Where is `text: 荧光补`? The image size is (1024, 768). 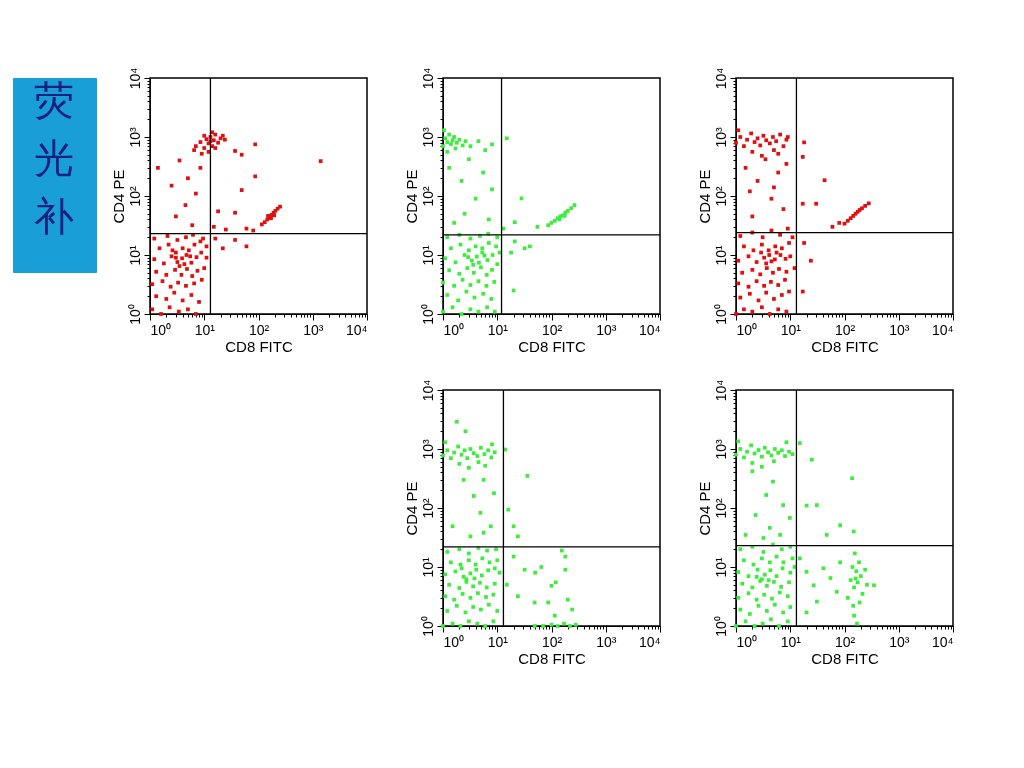 text: 荧光补 is located at coordinates (54, 158).